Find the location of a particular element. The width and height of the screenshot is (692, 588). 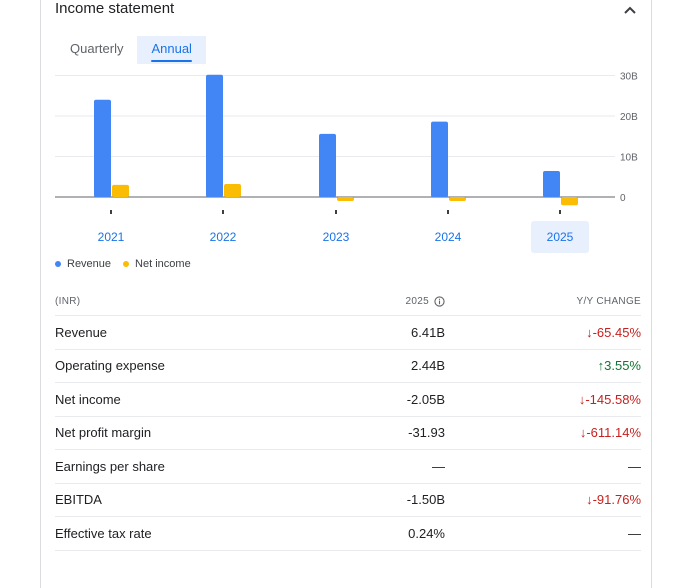

x-tick-label: 2025 is located at coordinates (560, 237).